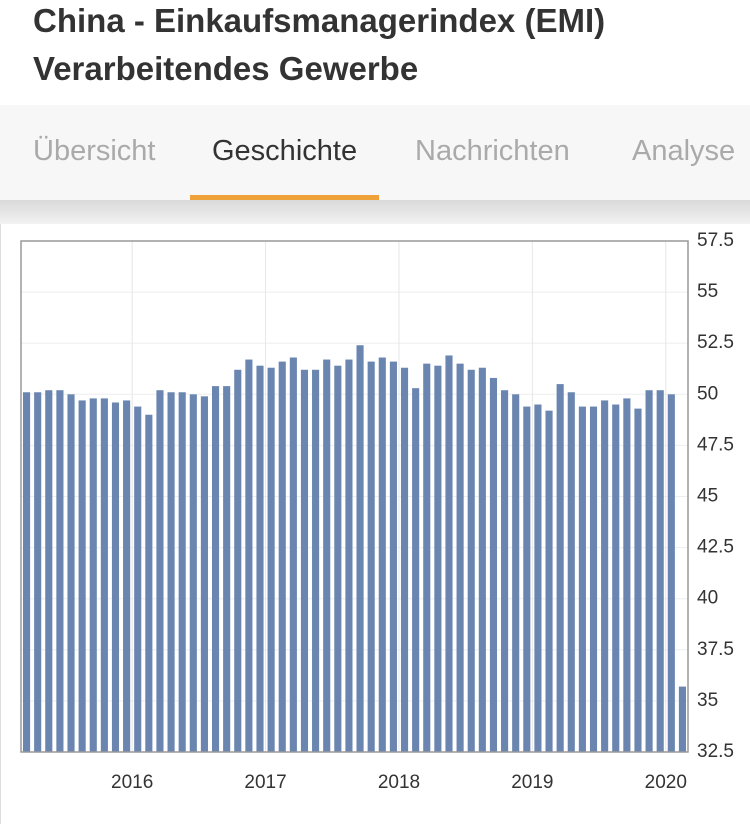 The width and height of the screenshot is (750, 824). I want to click on y-tick-label: 52.5, so click(715, 342).